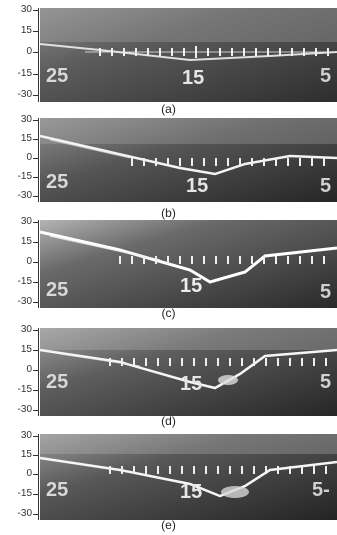 This screenshot has width=337, height=535. What do you see at coordinates (168, 213) in the screenshot?
I see `panel-caption: (b)` at bounding box center [168, 213].